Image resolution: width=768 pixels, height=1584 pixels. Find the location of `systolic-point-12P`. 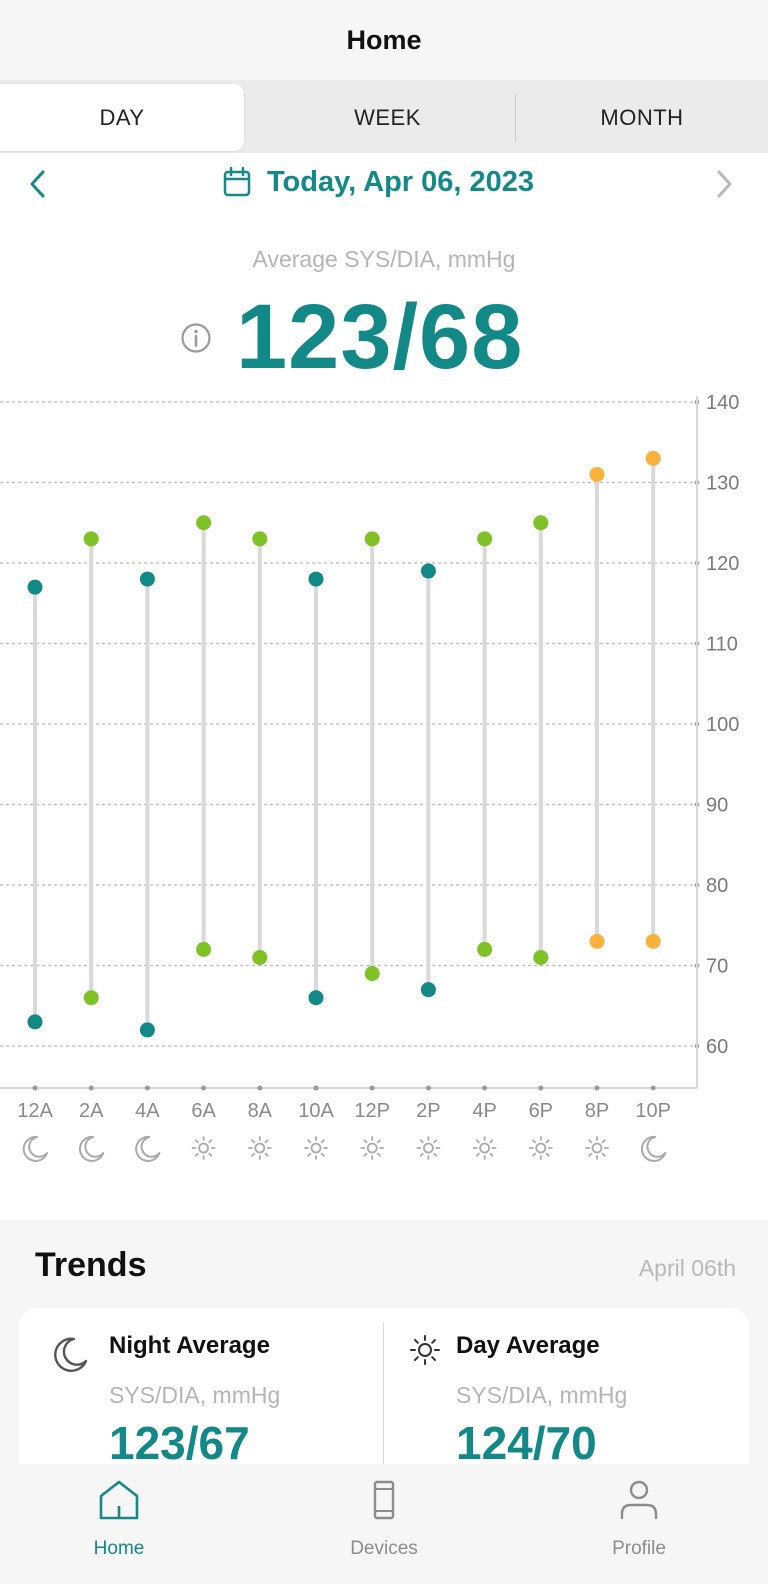

systolic-point-12P is located at coordinates (372, 539).